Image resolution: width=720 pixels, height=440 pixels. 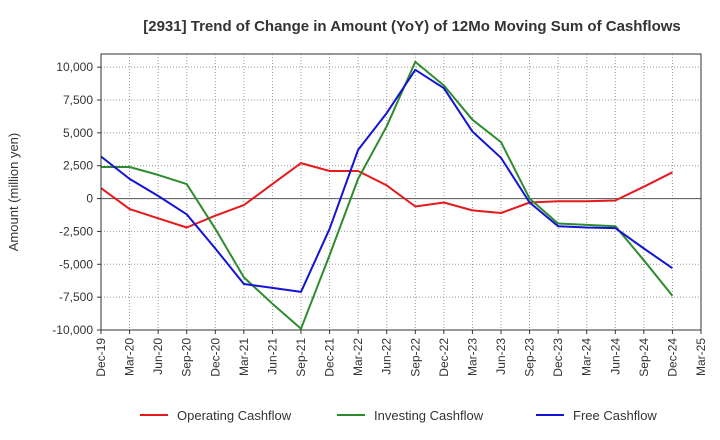 What do you see at coordinates (672, 357) in the screenshot?
I see `x-tick-label: Dec-24` at bounding box center [672, 357].